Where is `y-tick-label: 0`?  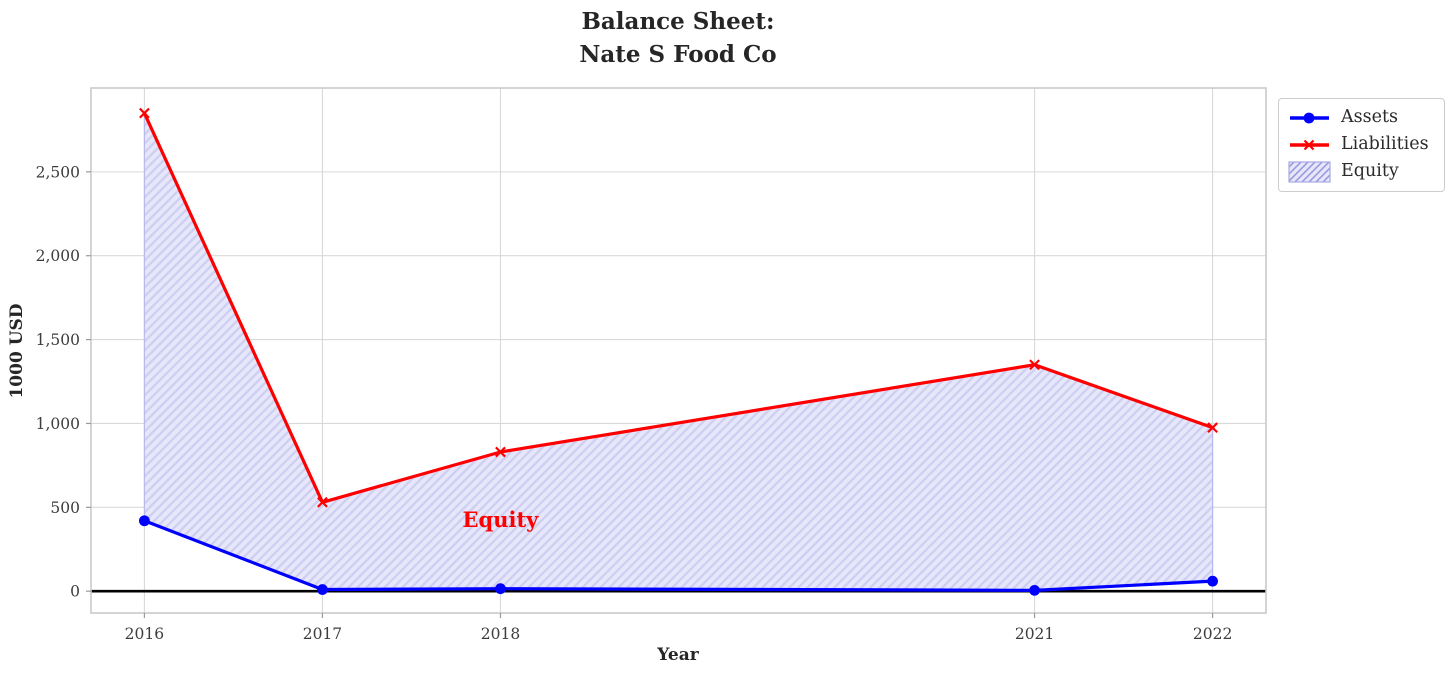
y-tick-label: 0 is located at coordinates (75, 592).